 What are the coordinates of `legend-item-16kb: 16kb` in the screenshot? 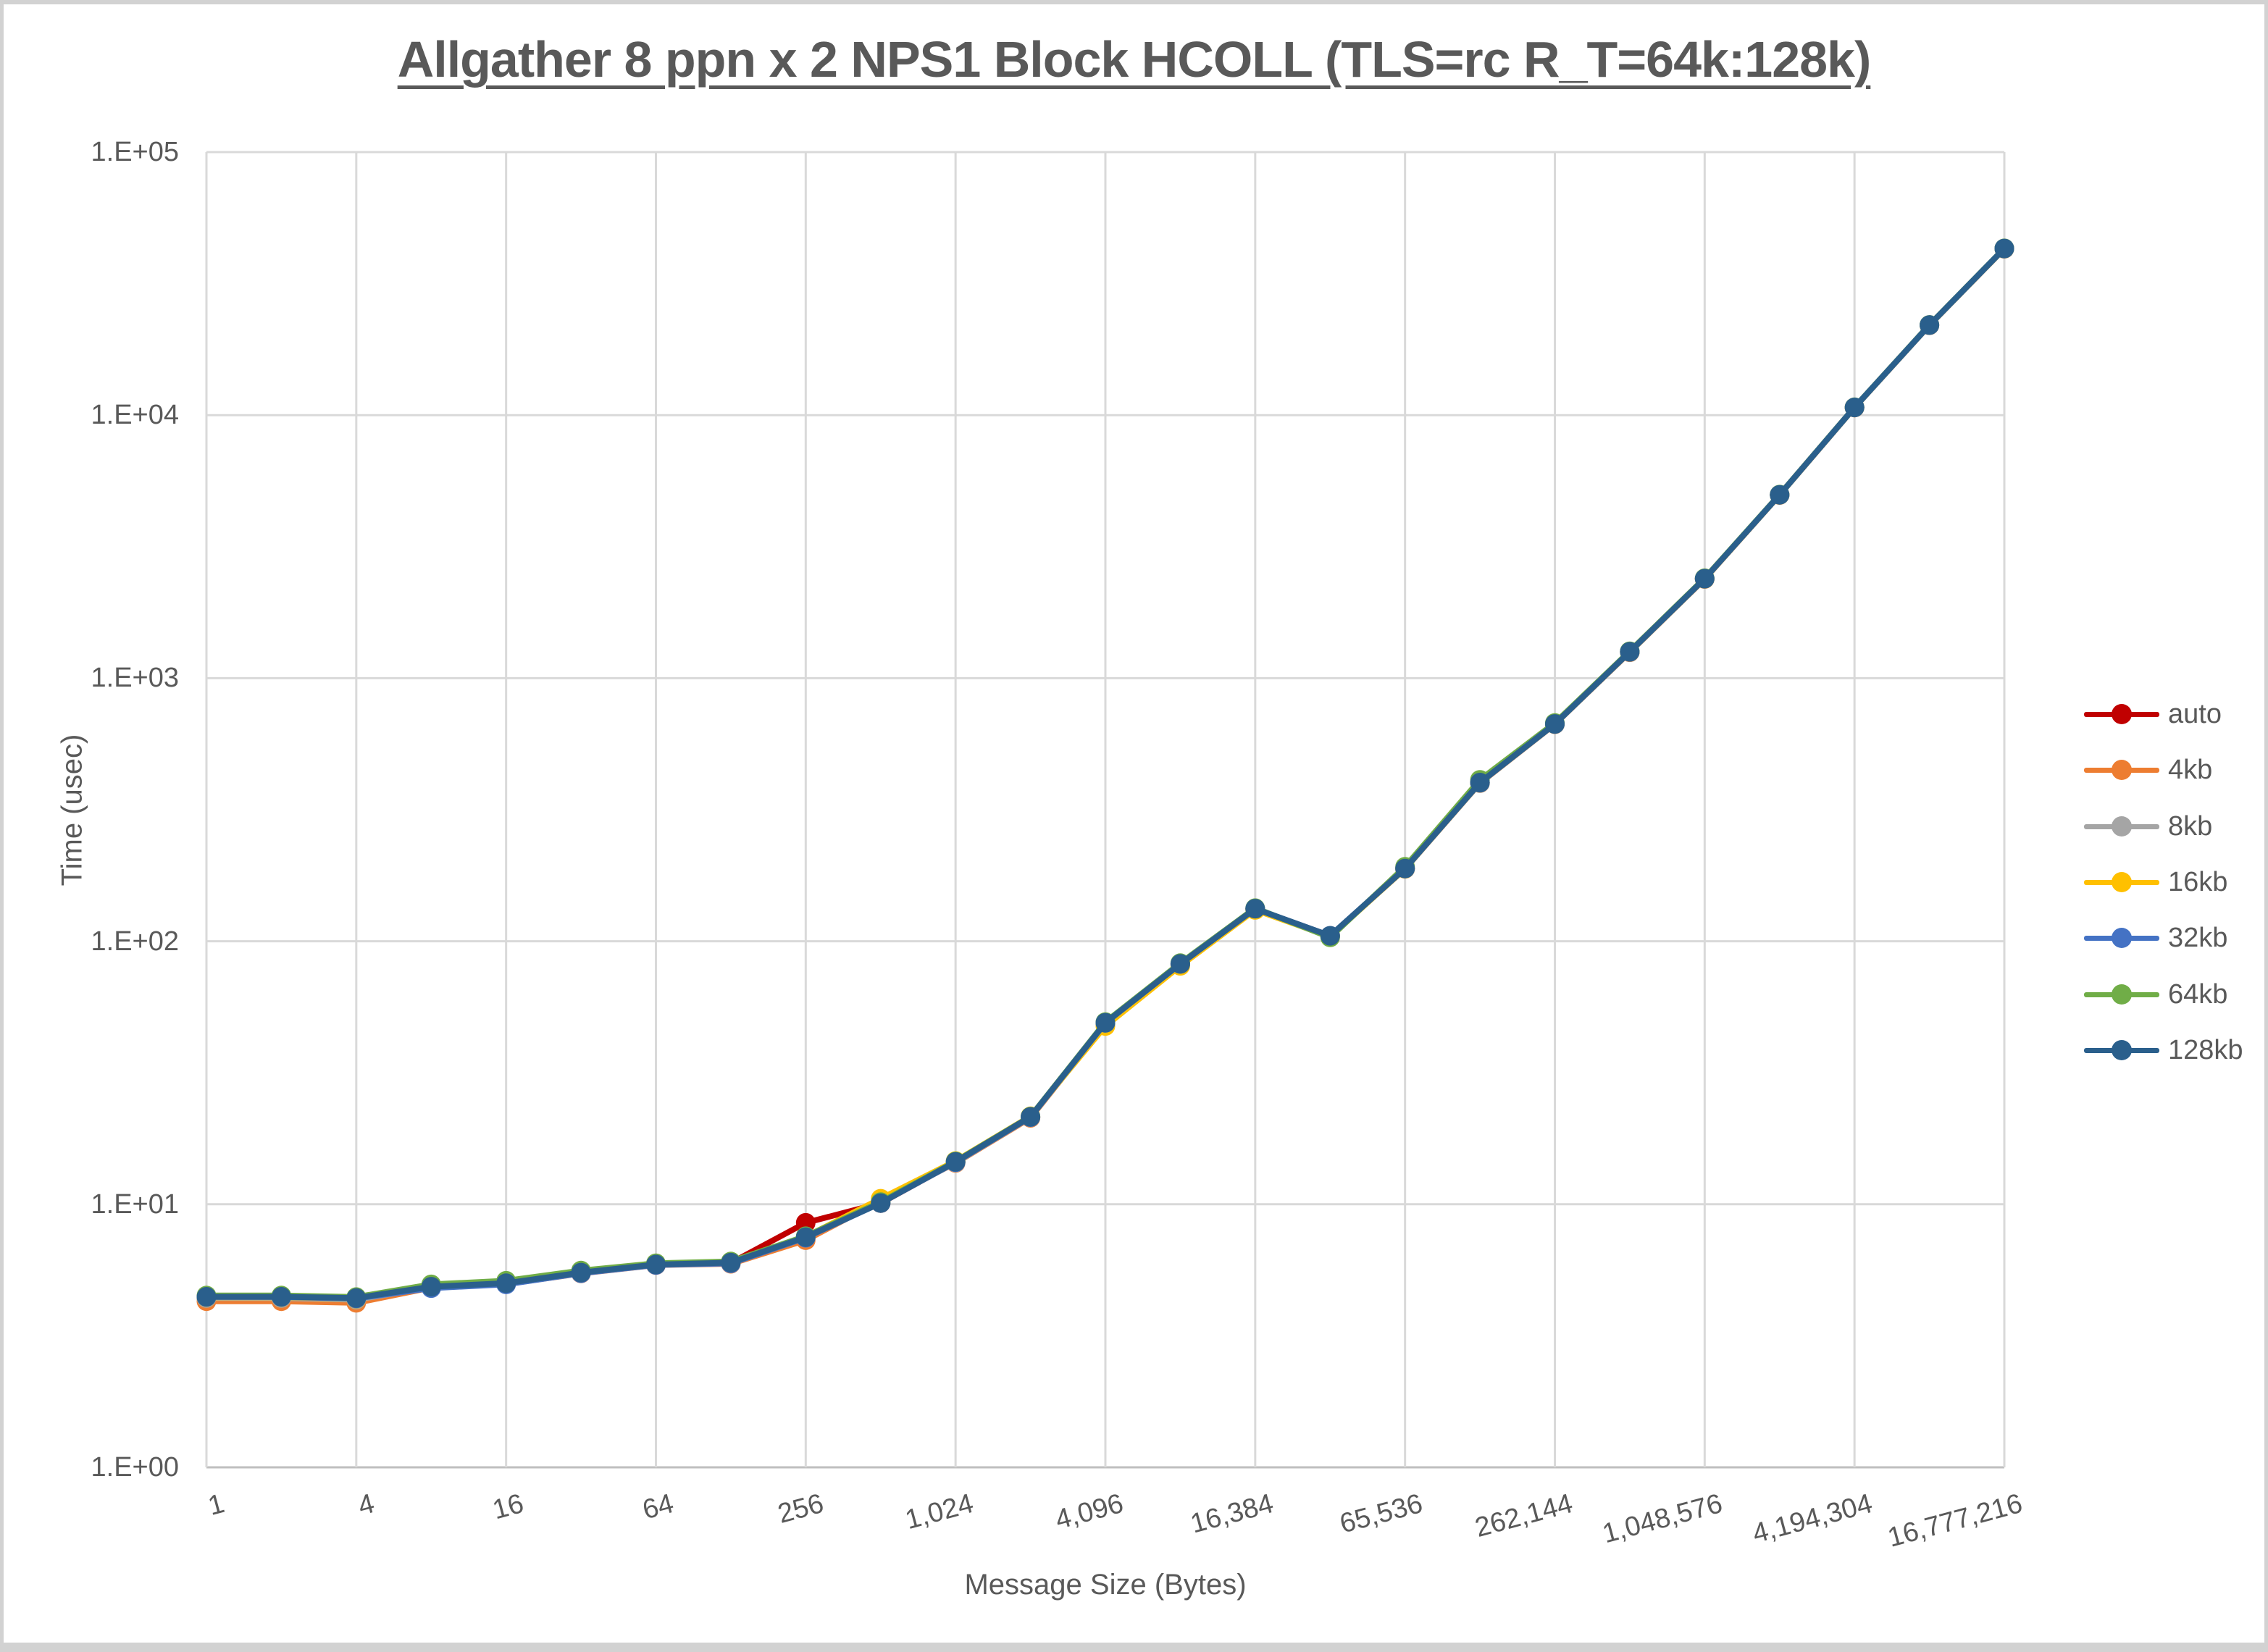 It's located at (2156, 882).